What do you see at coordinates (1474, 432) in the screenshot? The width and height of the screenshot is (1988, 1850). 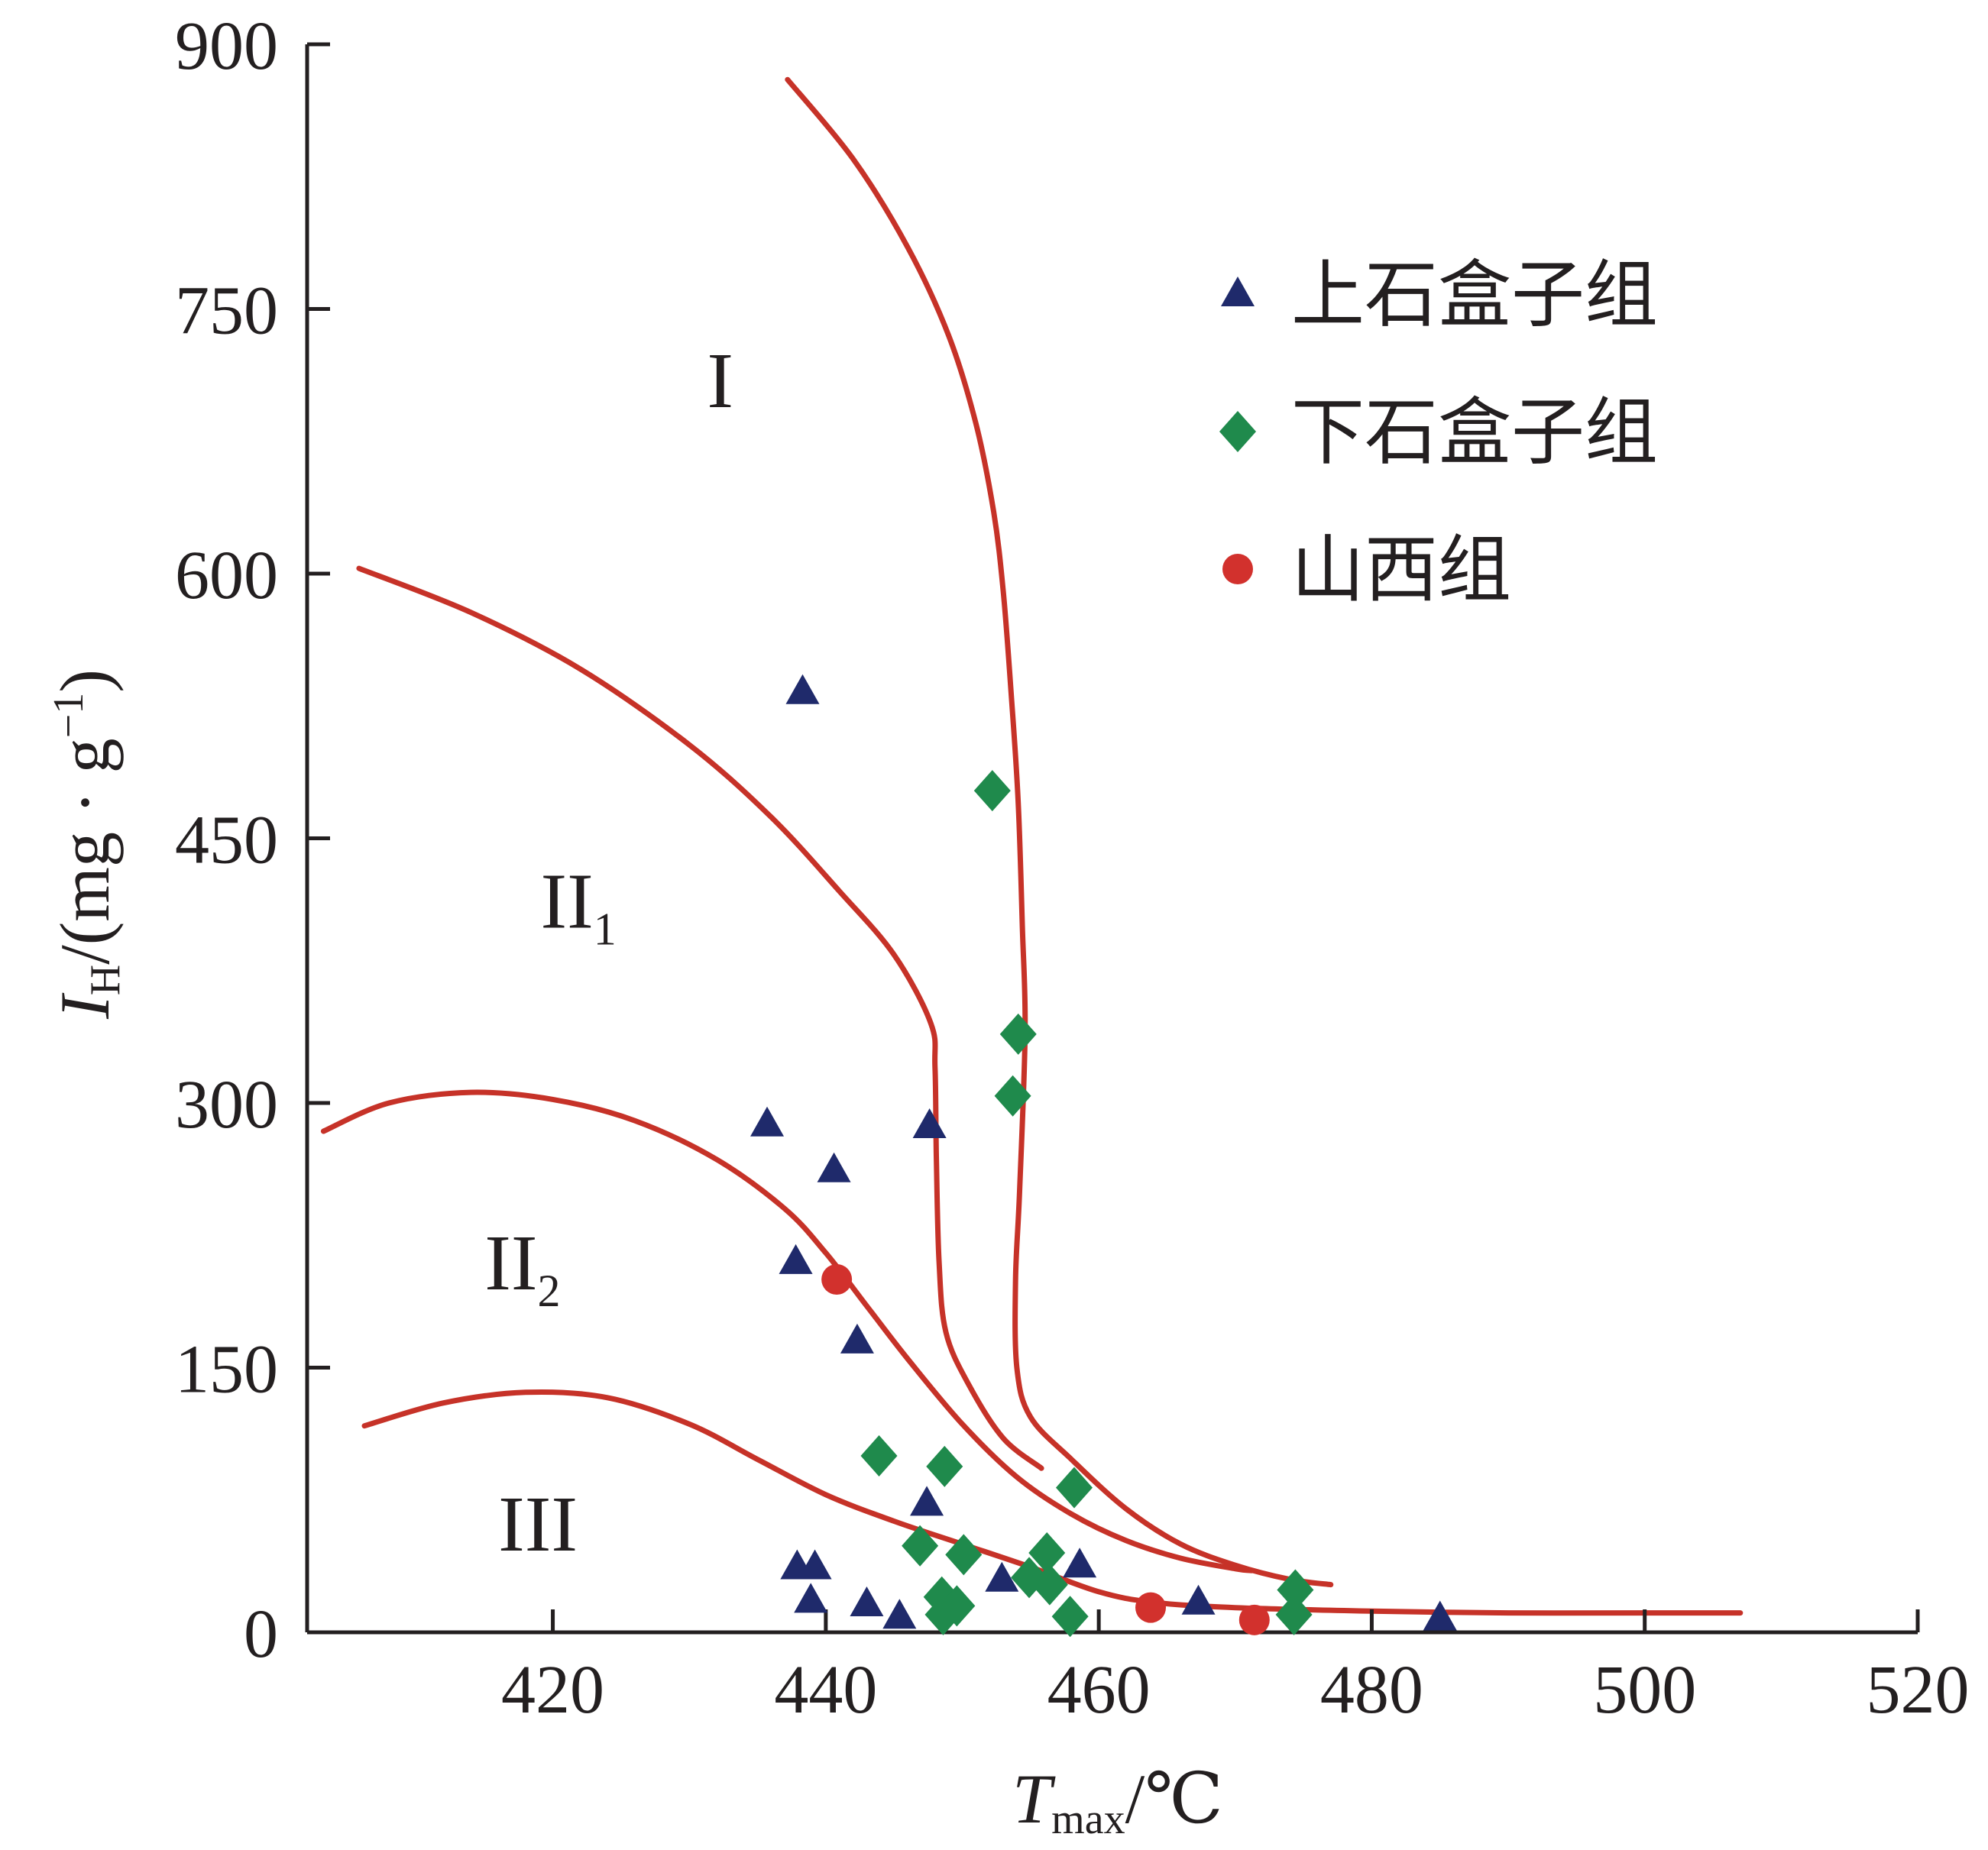 I see `legend-label: 下石盒子组` at bounding box center [1474, 432].